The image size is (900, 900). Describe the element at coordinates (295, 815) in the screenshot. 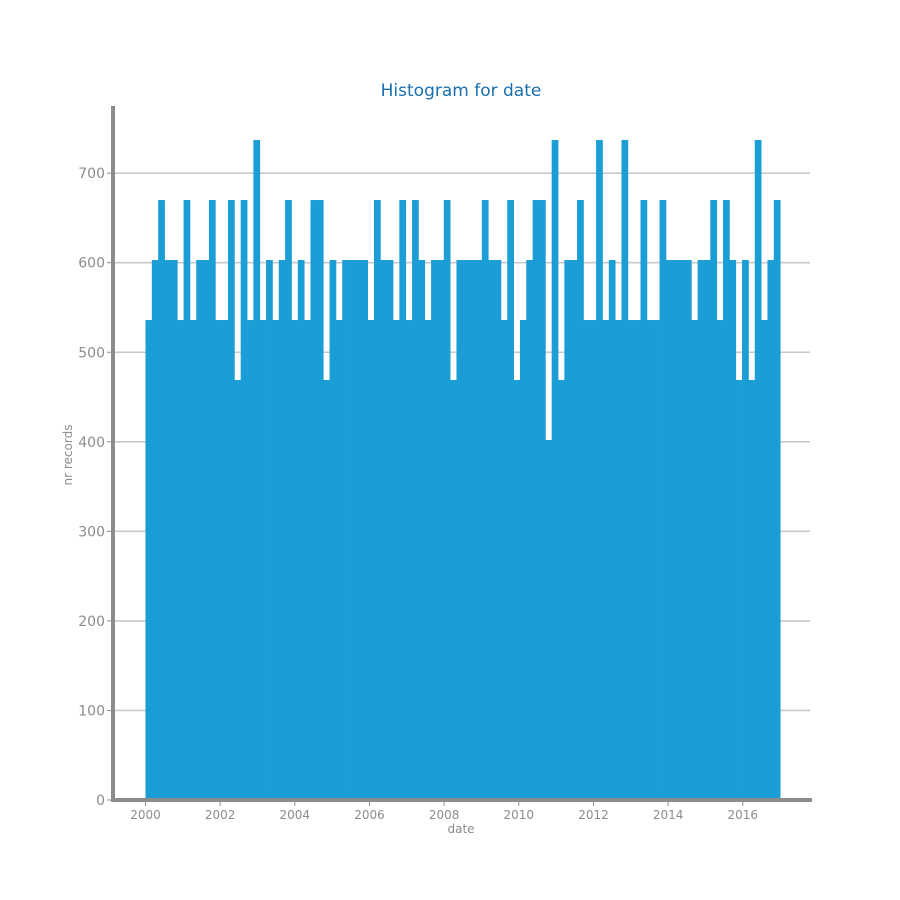

I see `x-tick-label: 2004` at that location.